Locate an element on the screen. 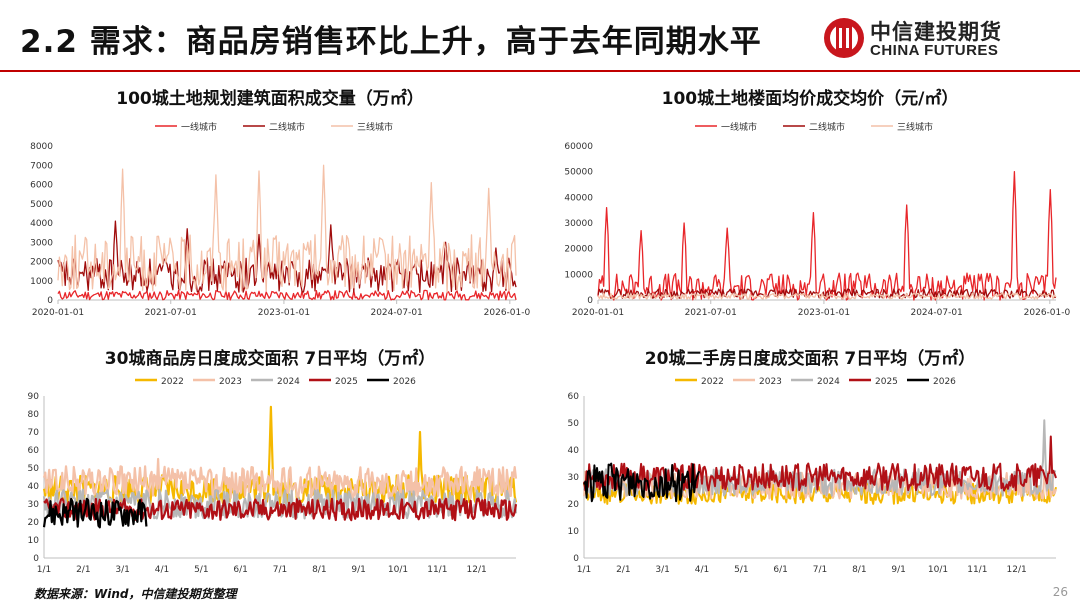 This screenshot has height=608, width=1080. y-tick-label: 30000 is located at coordinates (578, 224).